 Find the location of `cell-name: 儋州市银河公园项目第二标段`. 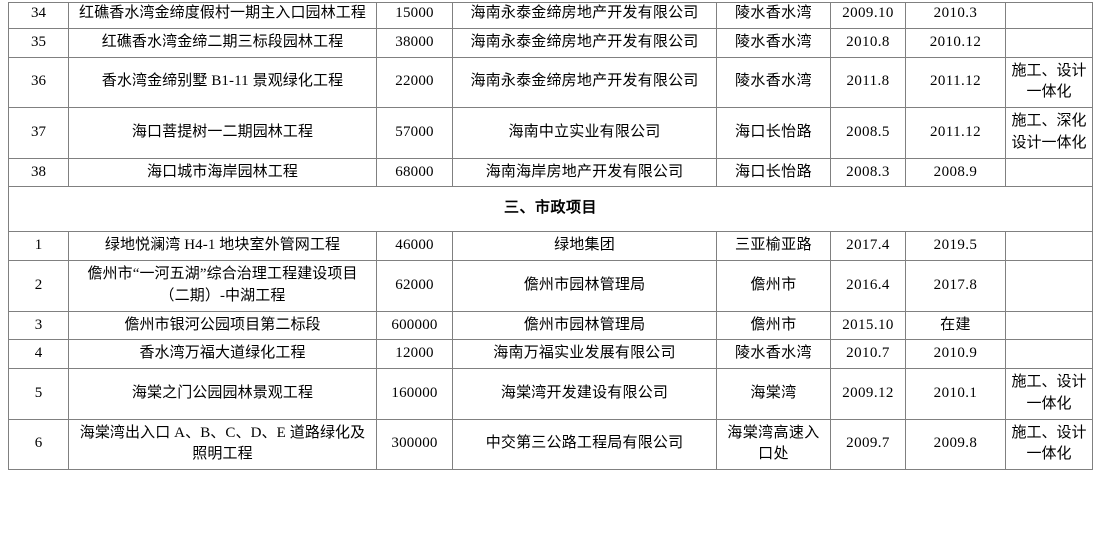

cell-name: 儋州市银河公园项目第二标段 is located at coordinates (222, 325).